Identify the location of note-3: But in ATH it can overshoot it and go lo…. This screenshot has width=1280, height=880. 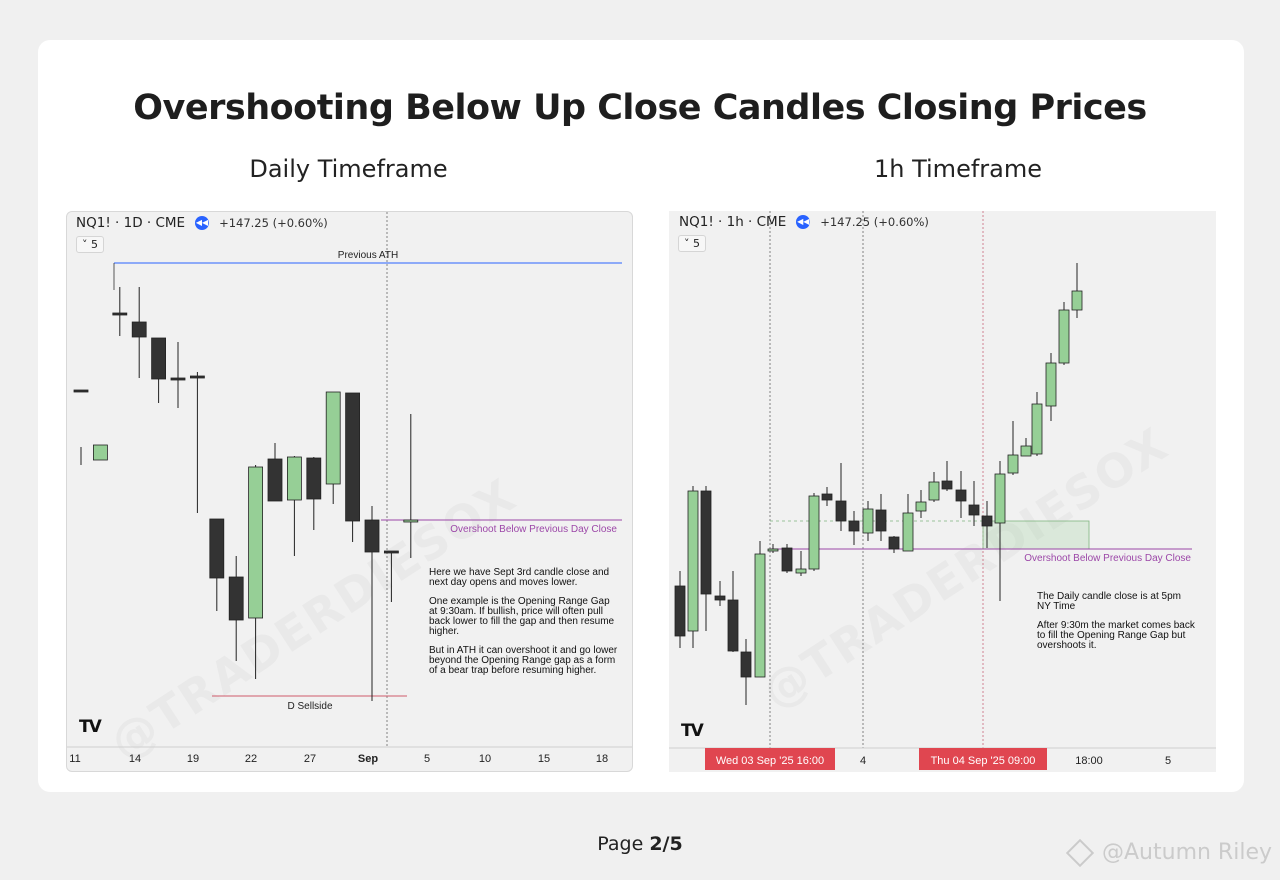
(523, 660).